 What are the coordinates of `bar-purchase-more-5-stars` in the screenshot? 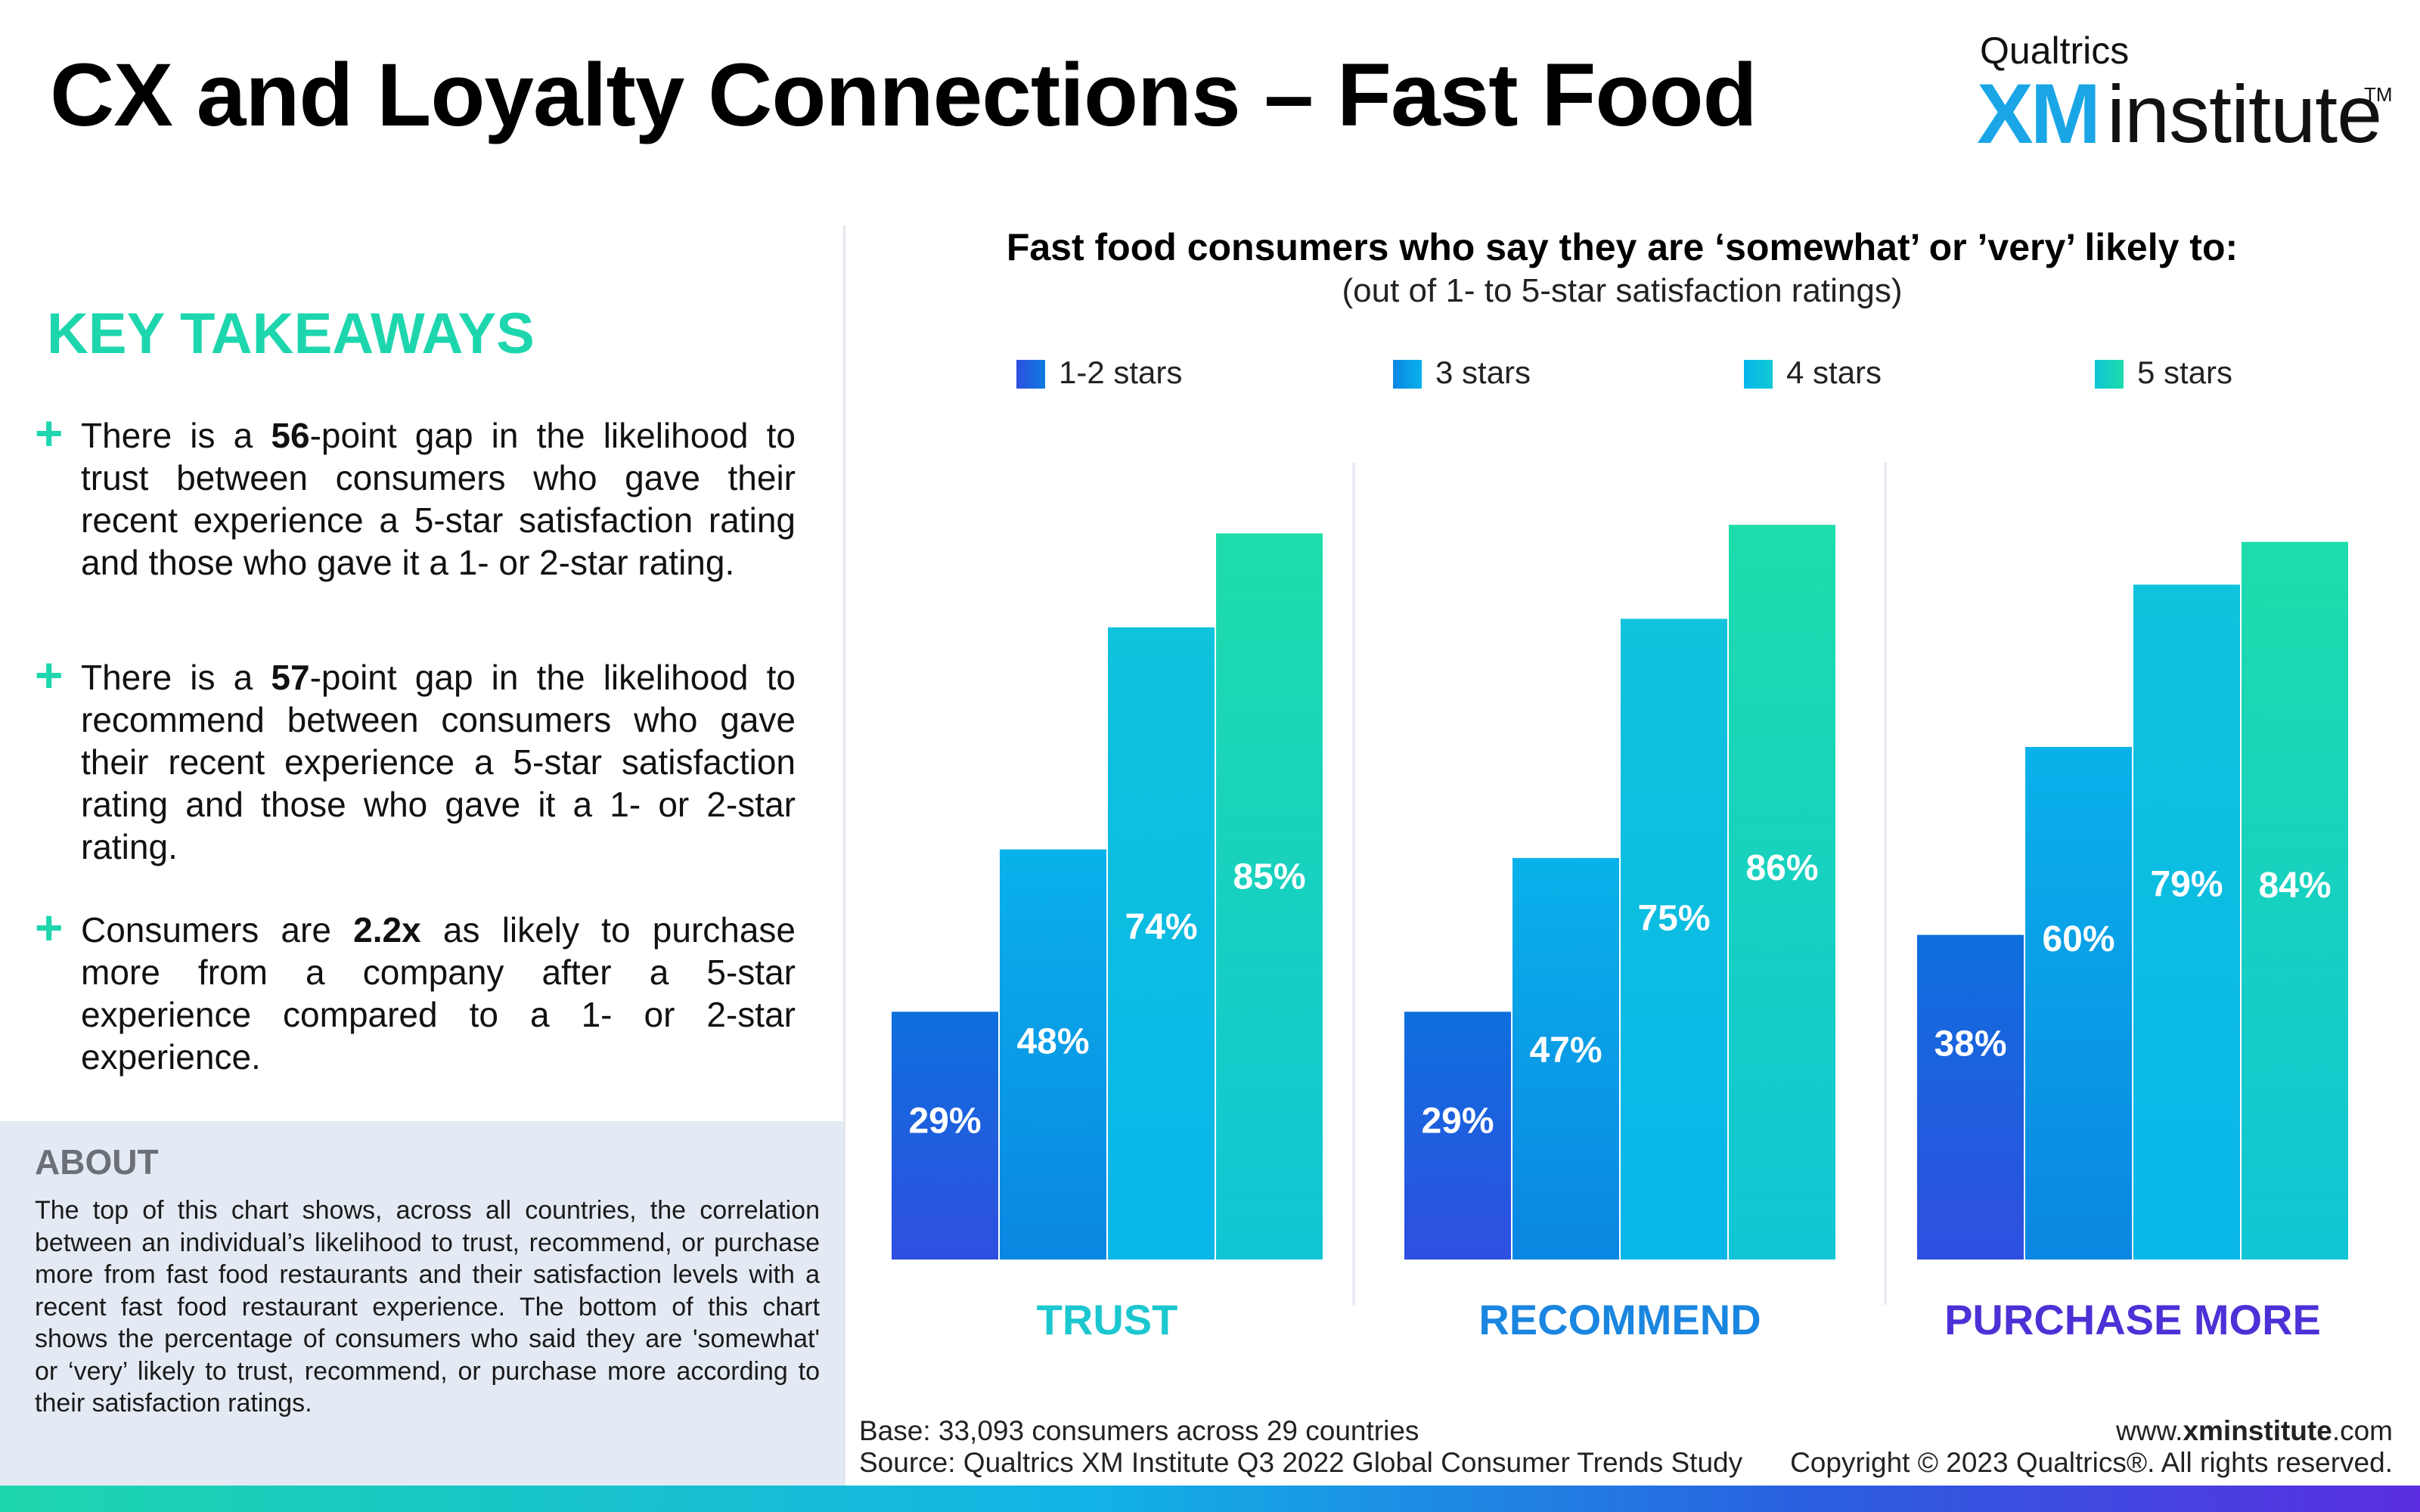 It's located at (2295, 900).